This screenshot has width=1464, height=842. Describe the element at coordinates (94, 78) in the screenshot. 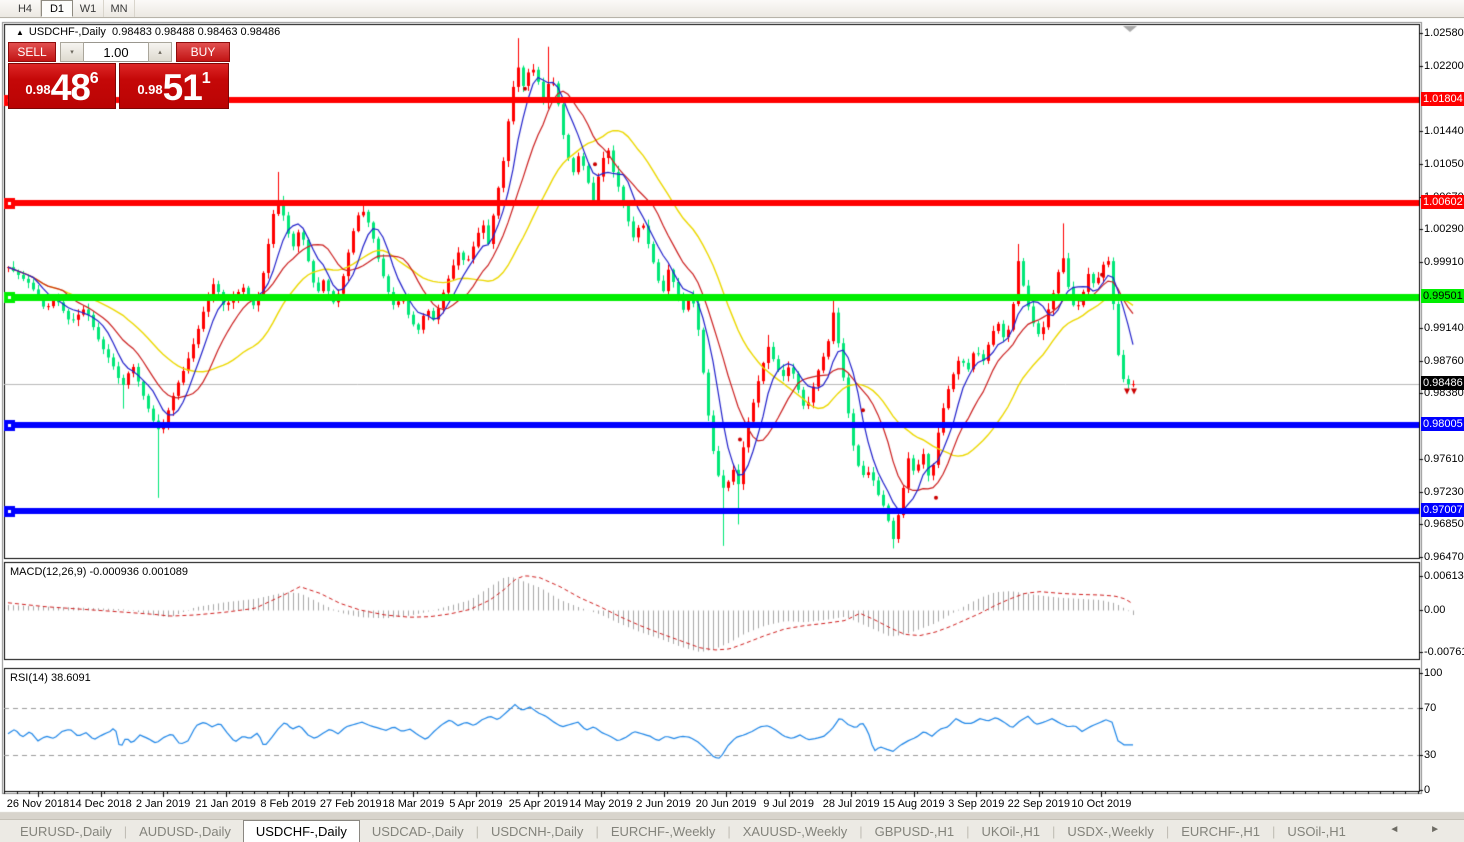

I see `sell-price-pip: 6` at that location.